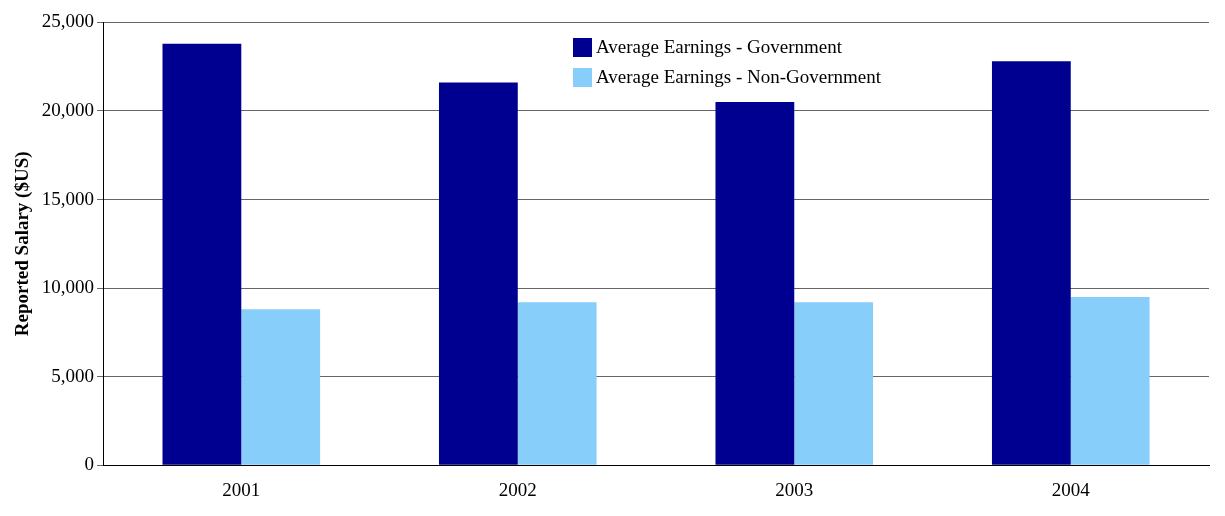 The image size is (1225, 516). What do you see at coordinates (739, 77) in the screenshot?
I see `legend-label: Average Earnings - Non-Government` at bounding box center [739, 77].